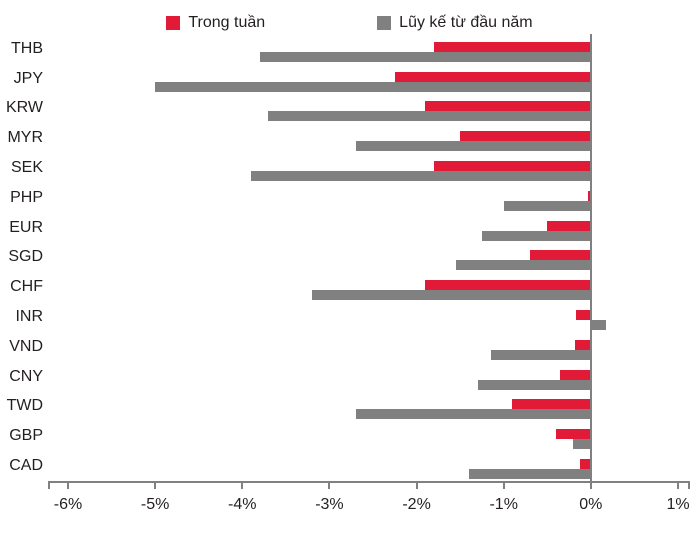  I want to click on x-axis-tick-label: 0%, so click(591, 504).